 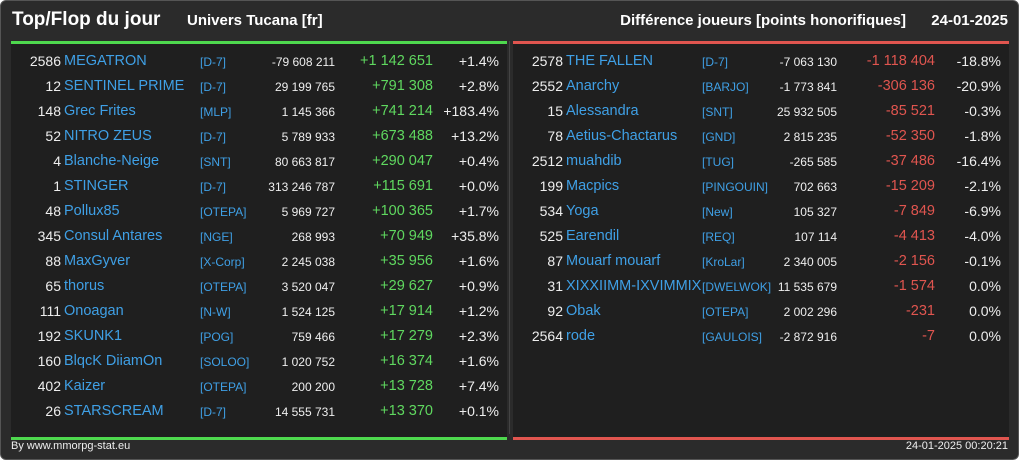 What do you see at coordinates (613, 261) in the screenshot?
I see `player-name-link: Mouarf mouarf` at bounding box center [613, 261].